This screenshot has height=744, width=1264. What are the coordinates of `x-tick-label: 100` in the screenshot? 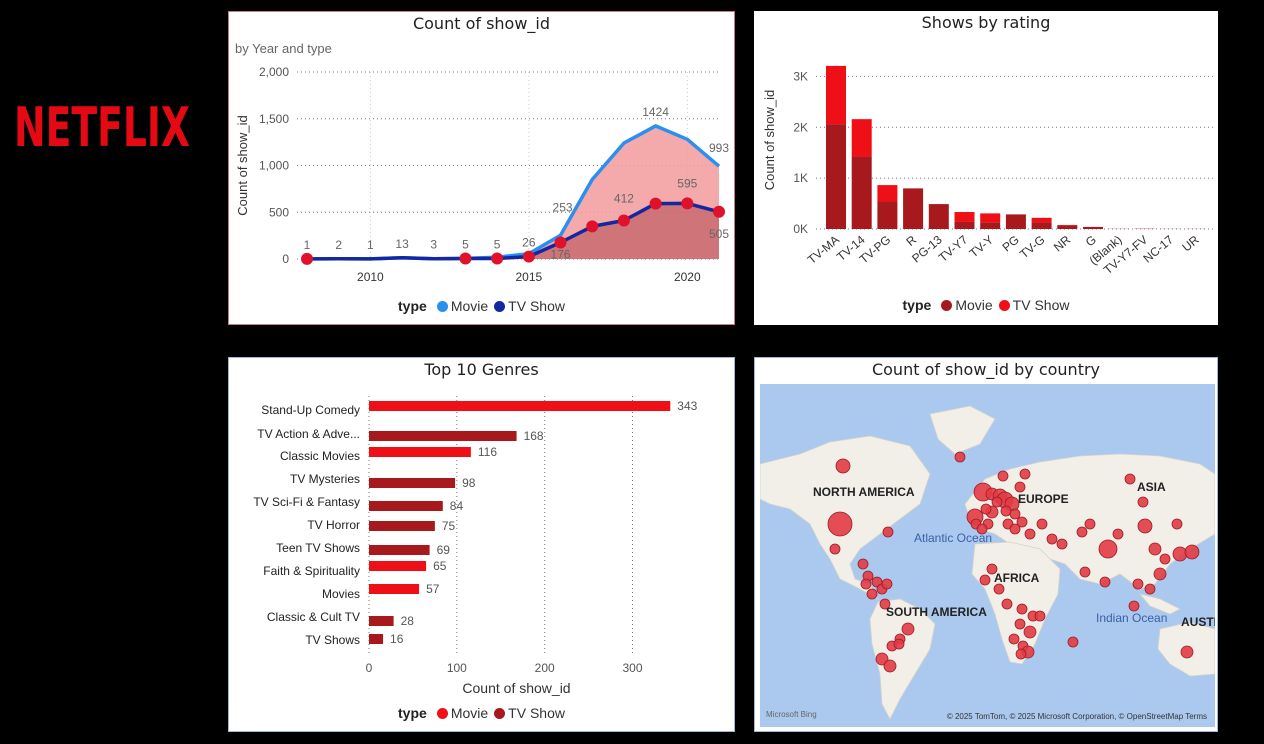 It's located at (457, 668).